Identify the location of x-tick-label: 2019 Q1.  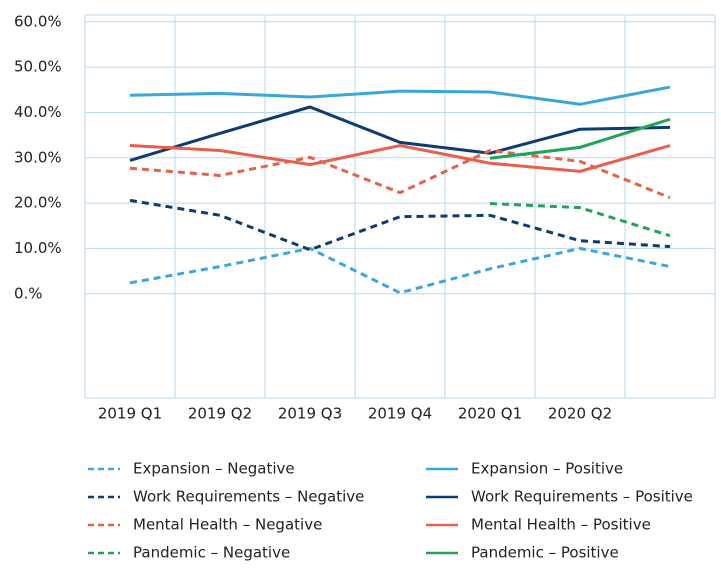
(130, 414).